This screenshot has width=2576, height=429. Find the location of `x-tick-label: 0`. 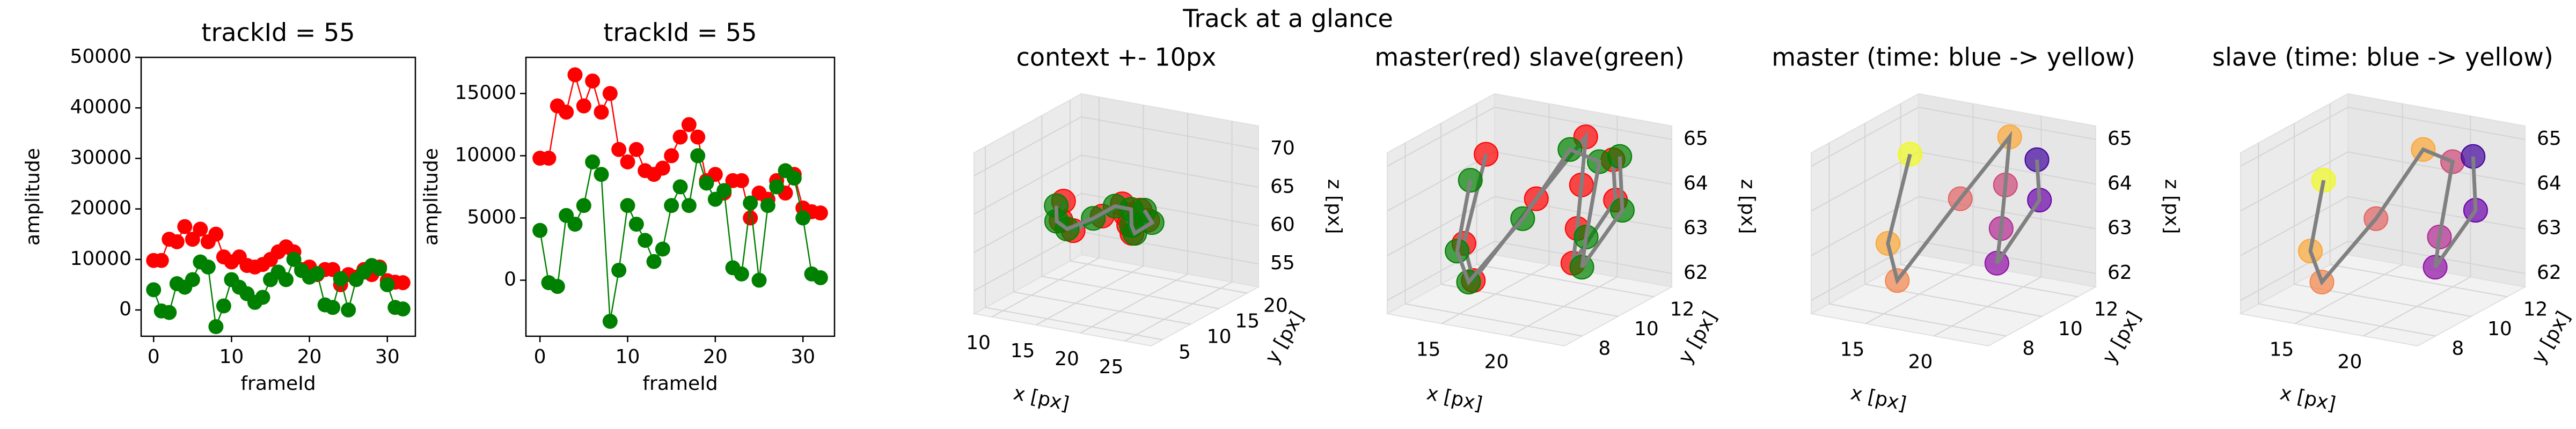

x-tick-label: 0 is located at coordinates (154, 357).